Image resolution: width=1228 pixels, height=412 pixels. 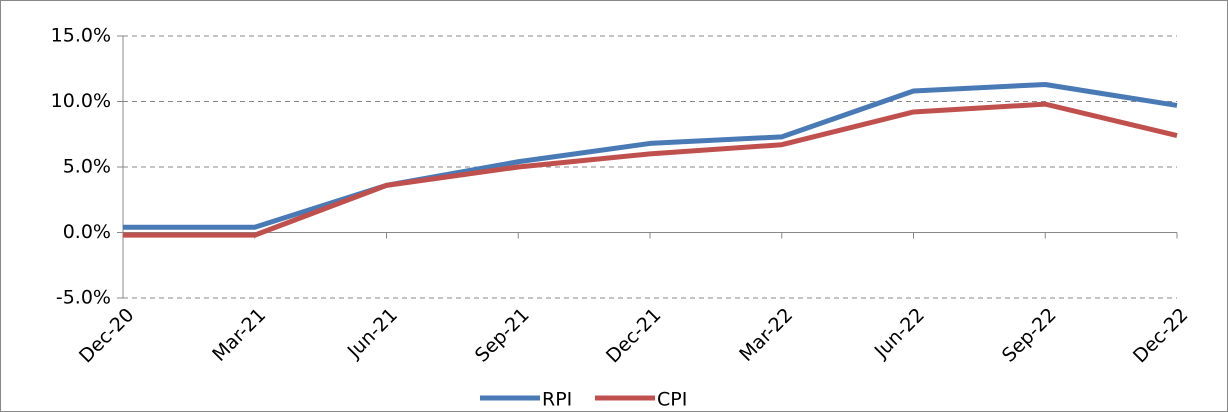 What do you see at coordinates (557, 400) in the screenshot?
I see `legend-label: RPI` at bounding box center [557, 400].